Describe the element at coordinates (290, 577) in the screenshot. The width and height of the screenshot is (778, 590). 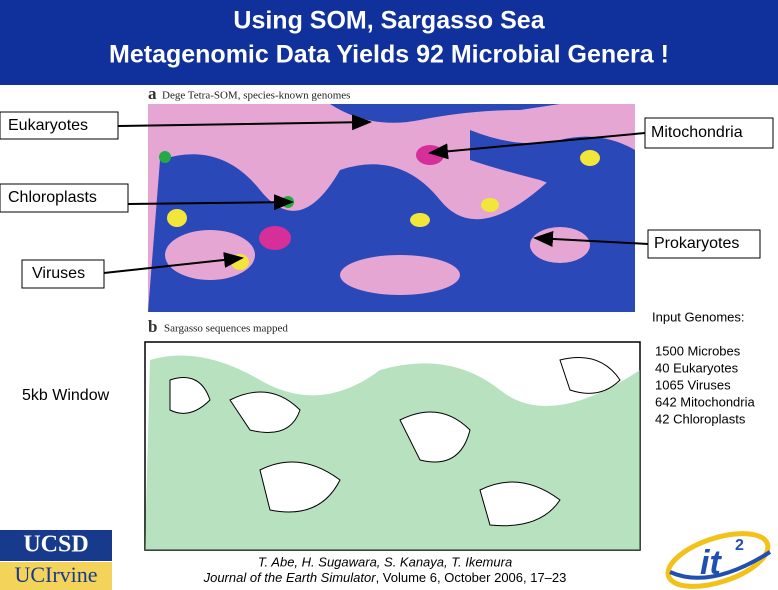
I see `journal: Journal of the Earth Simulator` at that location.